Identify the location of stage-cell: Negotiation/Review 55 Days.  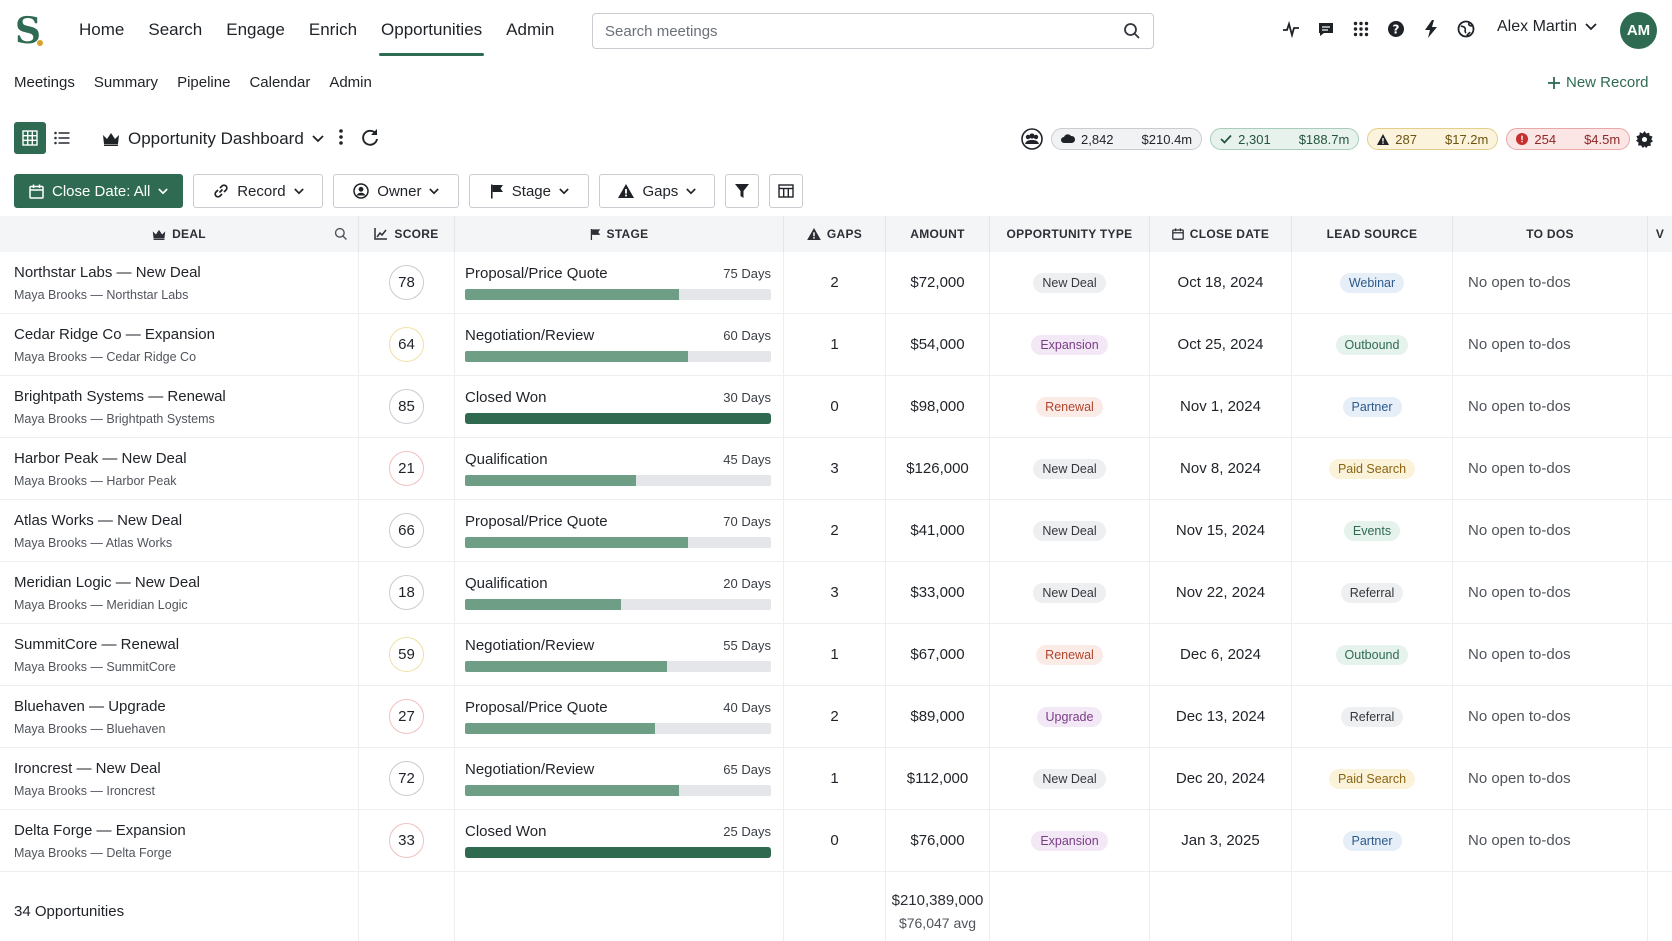
(619, 654).